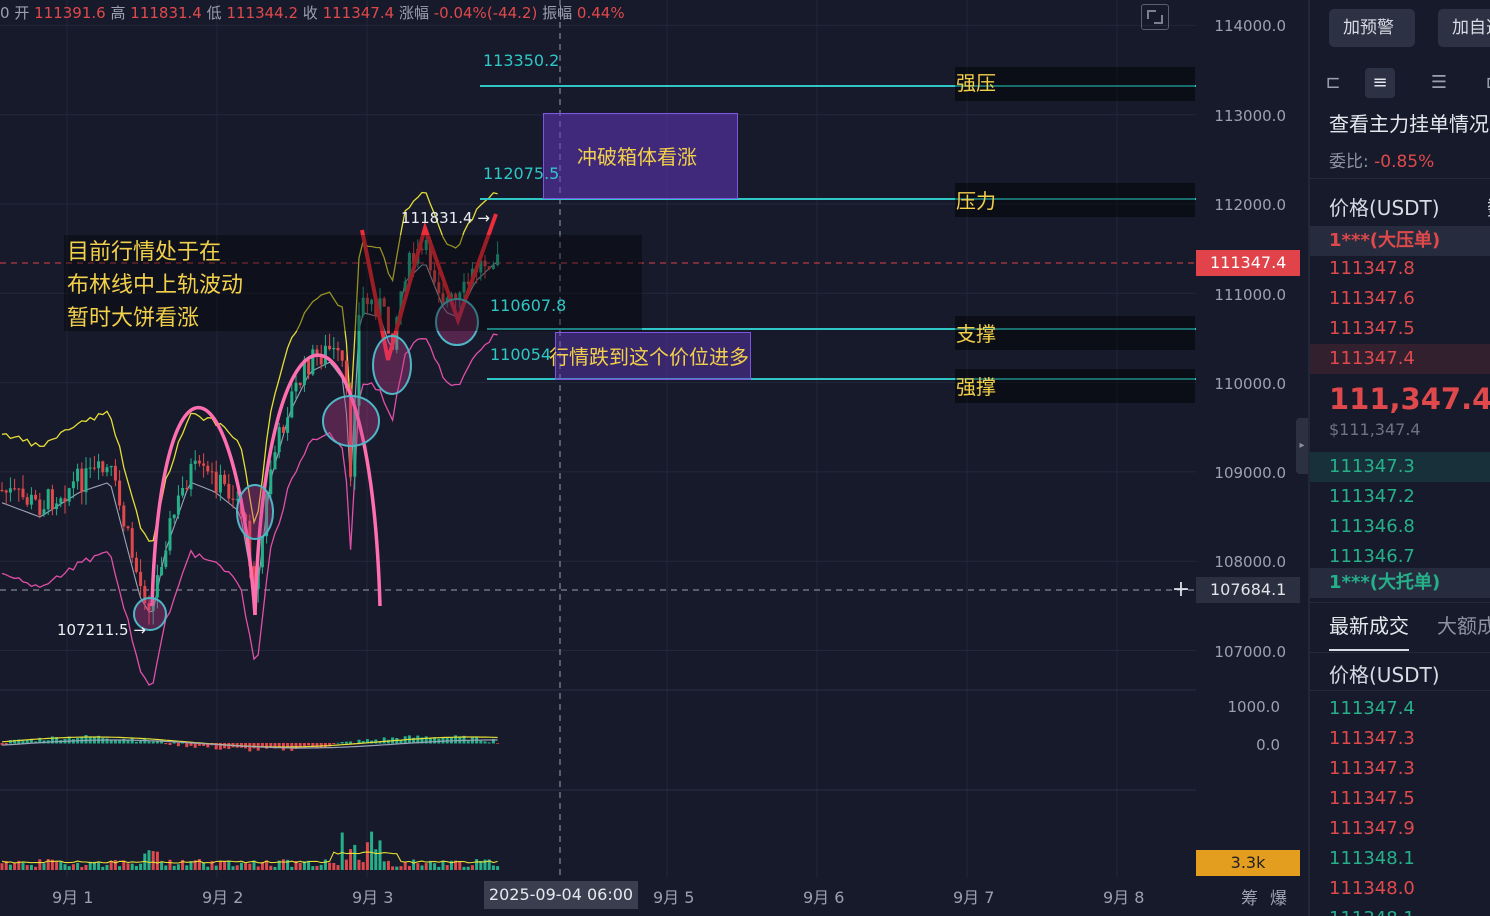  Describe the element at coordinates (974, 897) in the screenshot. I see `date-tick: 9月 7` at that location.